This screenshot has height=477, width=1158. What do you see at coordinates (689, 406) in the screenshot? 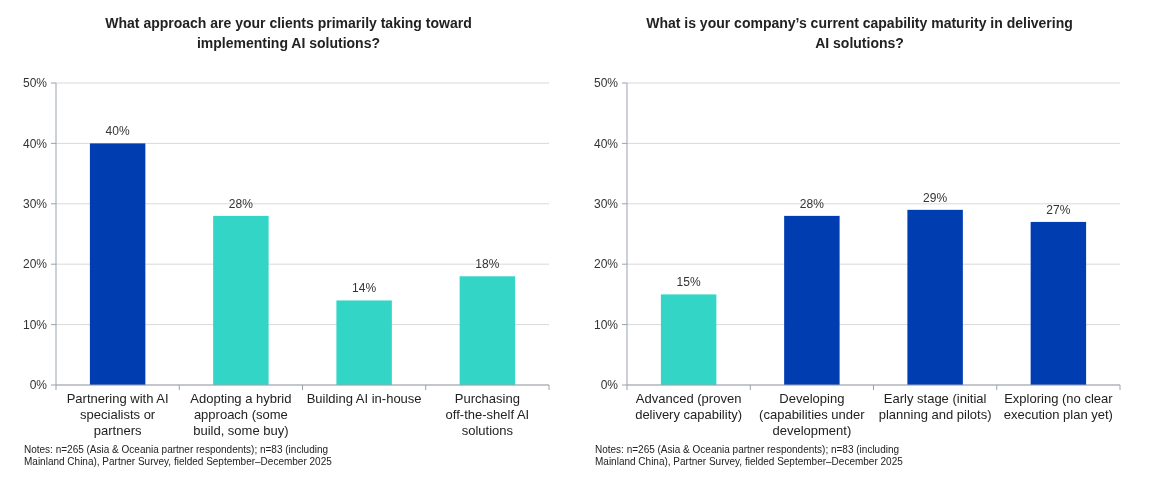
I see `x-tick-label: Advanced (proven delivery capability)` at bounding box center [689, 406].